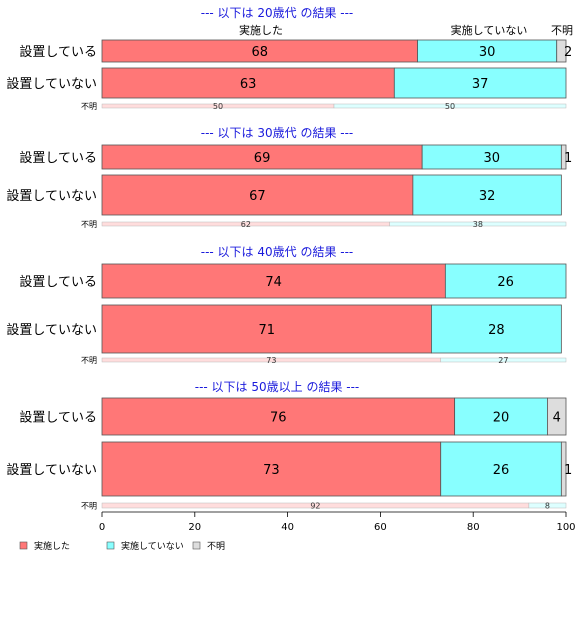  What do you see at coordinates (473, 527) in the screenshot?
I see `x-tick-label: 80` at bounding box center [473, 527].